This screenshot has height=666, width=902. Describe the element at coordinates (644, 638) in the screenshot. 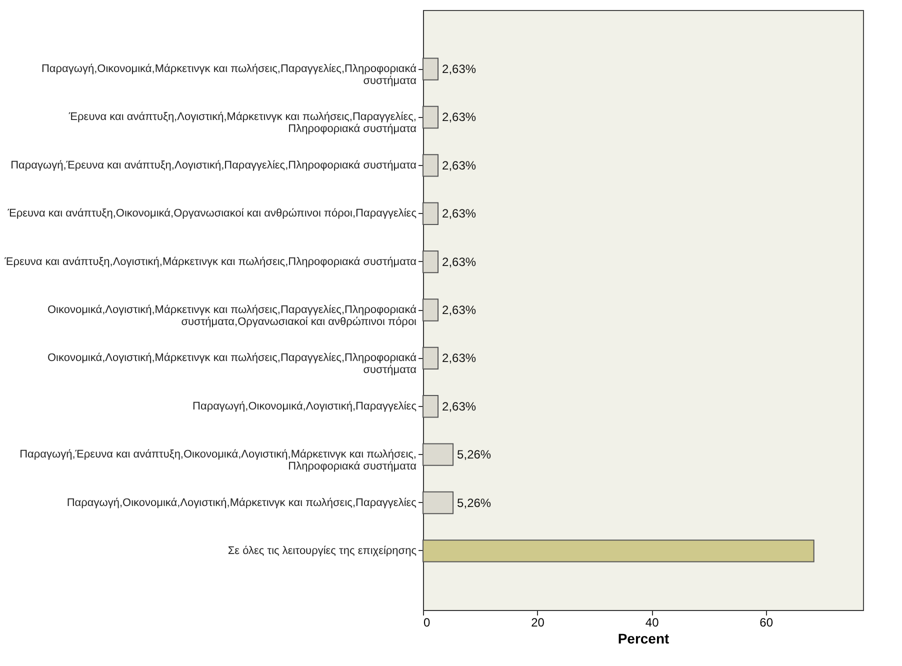

I see `x-axis-title: Percent` at that location.